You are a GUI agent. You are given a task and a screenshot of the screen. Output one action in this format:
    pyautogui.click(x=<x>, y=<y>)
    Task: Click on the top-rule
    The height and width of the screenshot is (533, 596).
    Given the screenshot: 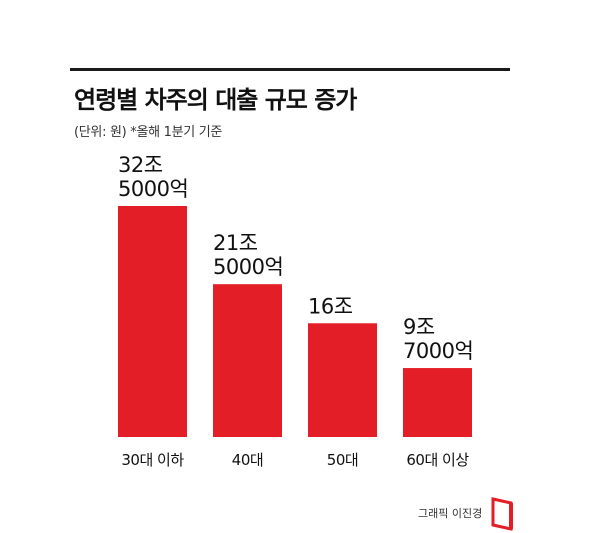 What is the action you would take?
    pyautogui.click(x=290, y=69)
    